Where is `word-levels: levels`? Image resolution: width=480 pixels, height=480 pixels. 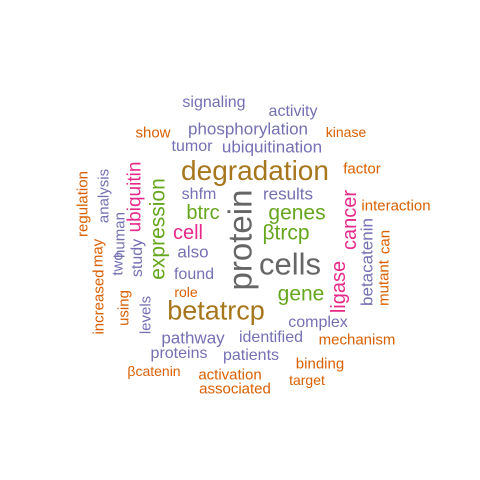 word-levels: levels is located at coordinates (146, 315).